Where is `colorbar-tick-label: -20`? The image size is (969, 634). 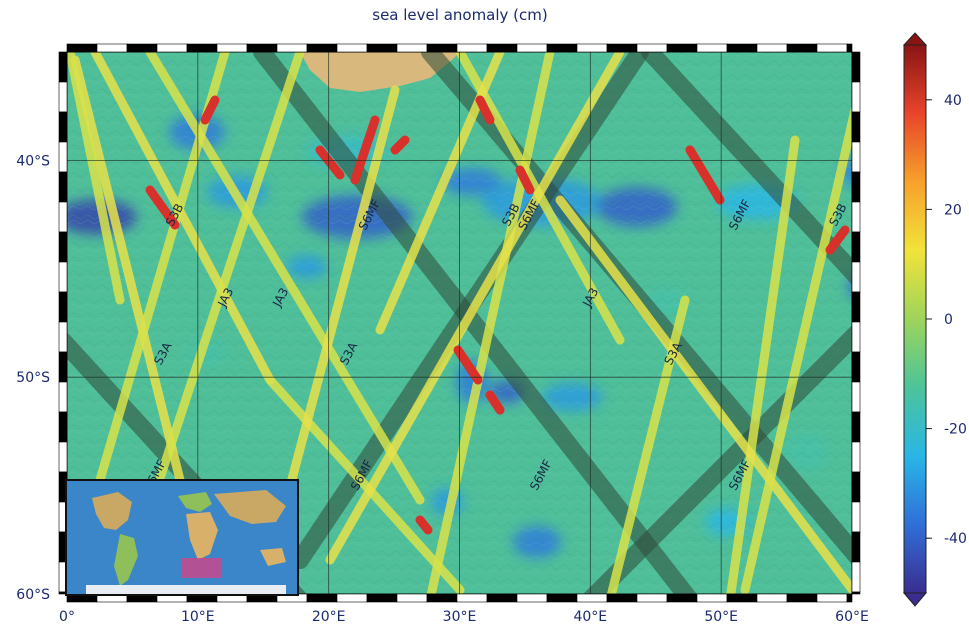
colorbar-tick-label: -20 is located at coordinates (955, 430).